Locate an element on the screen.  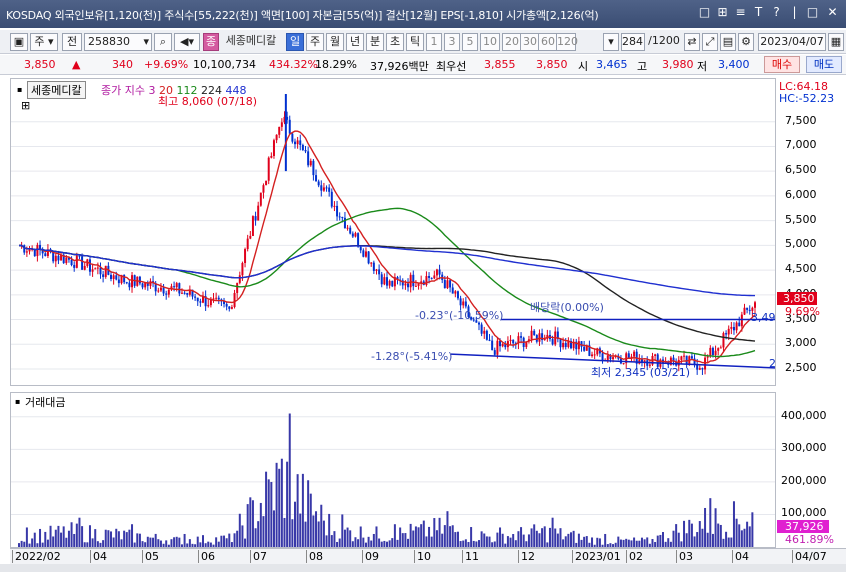
menu-icon: ≡ is located at coordinates (740, 12).